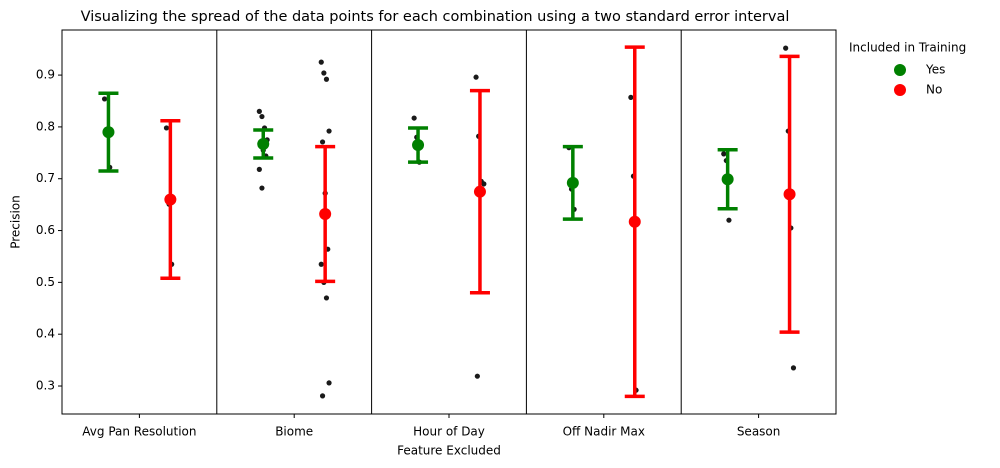 This screenshot has width=1000, height=468. What do you see at coordinates (139, 432) in the screenshot?
I see `x-tick-label: Avg Pan Resolution` at bounding box center [139, 432].